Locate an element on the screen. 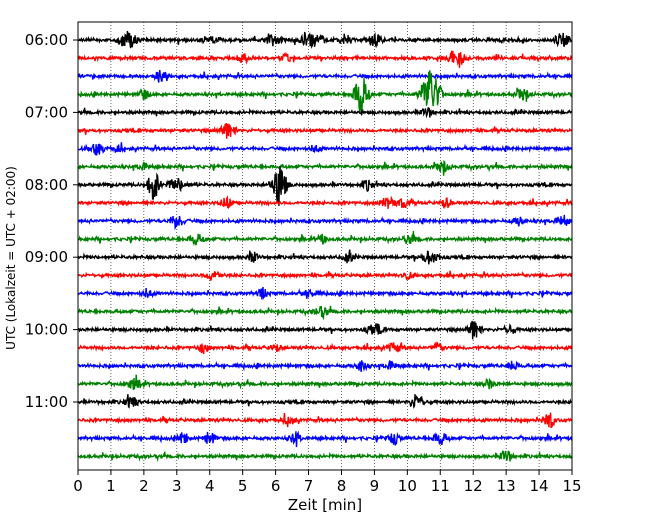 The image size is (650, 520). x-tick-label: 7 is located at coordinates (309, 486).